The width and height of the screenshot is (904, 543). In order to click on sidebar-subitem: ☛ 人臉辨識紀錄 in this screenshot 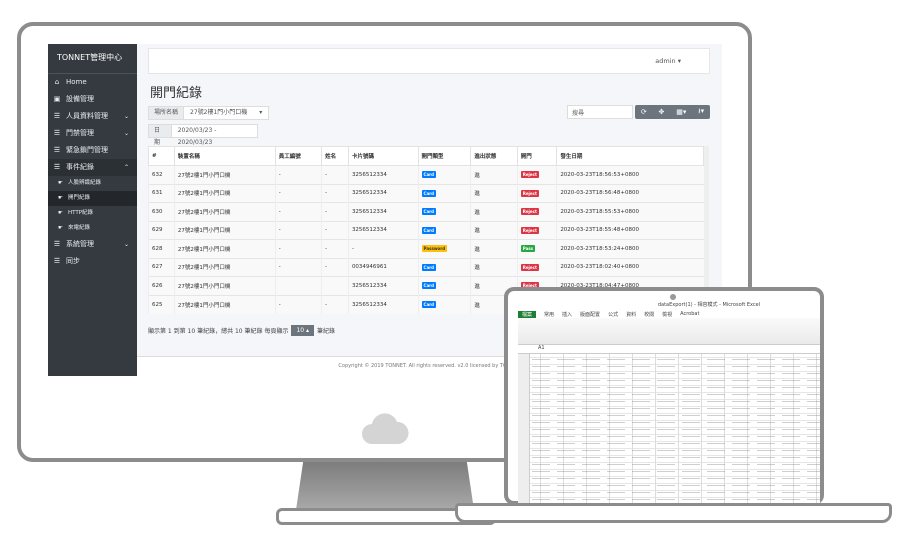, I will do `click(92, 183)`.